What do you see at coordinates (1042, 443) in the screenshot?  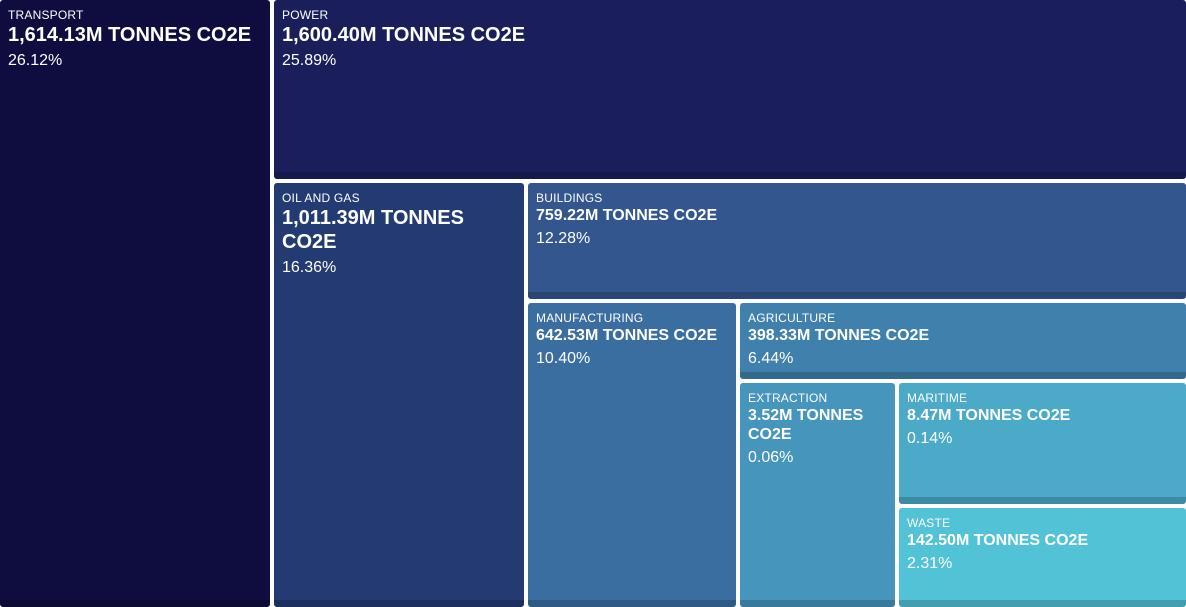 I see `treemap-tile-maritime: MARITIME 8.47M TONNES CO2E 0.14%` at bounding box center [1042, 443].